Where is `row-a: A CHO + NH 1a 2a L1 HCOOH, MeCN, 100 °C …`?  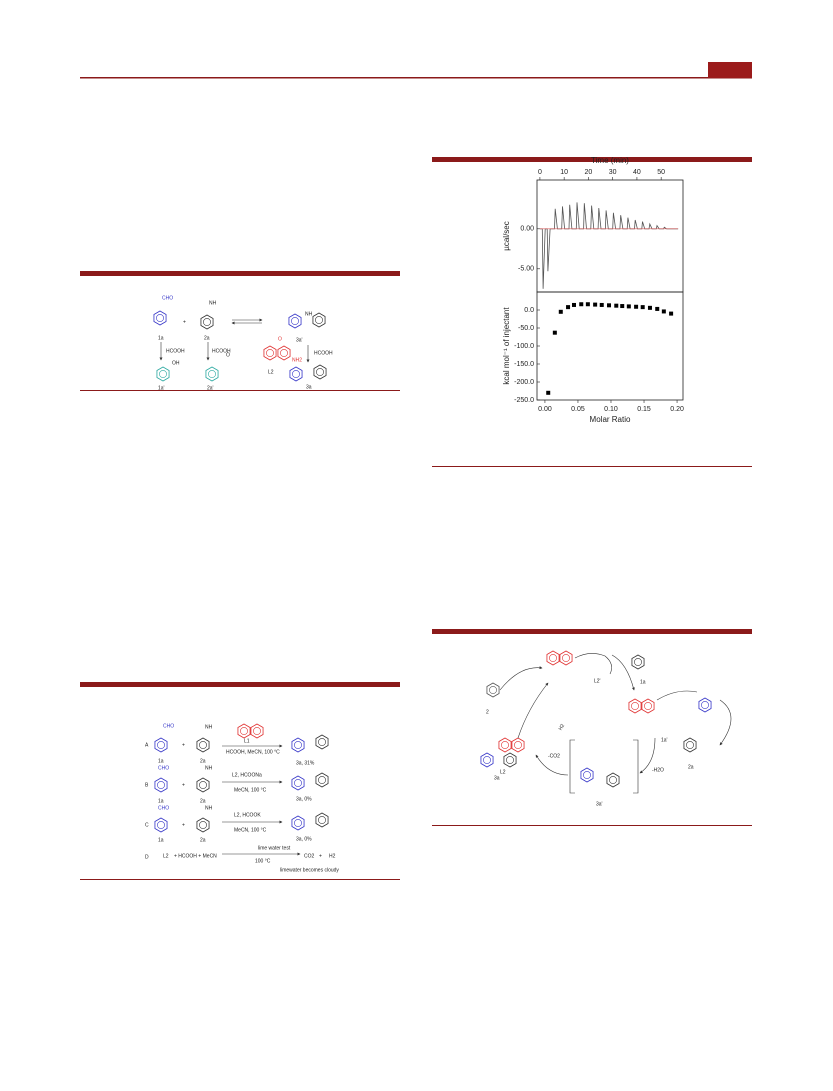 row-a: A CHO + NH 1a 2a L1 HCOOH, MeCN, 100 °C … is located at coordinates (237, 744).